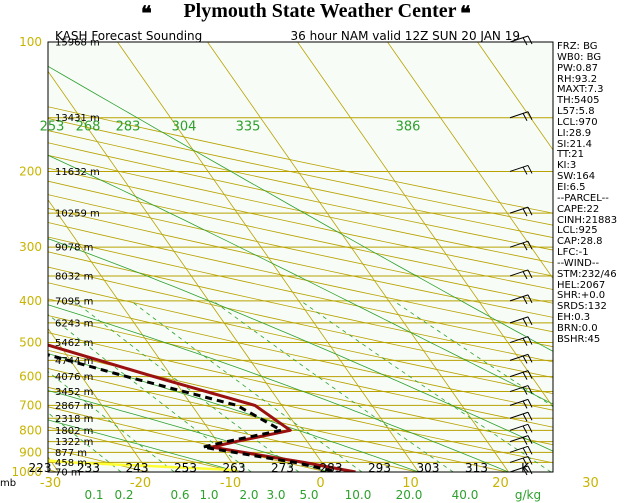 This screenshot has height=503, width=640. I want to click on stat-line: MAXT:7.3, so click(580, 90).